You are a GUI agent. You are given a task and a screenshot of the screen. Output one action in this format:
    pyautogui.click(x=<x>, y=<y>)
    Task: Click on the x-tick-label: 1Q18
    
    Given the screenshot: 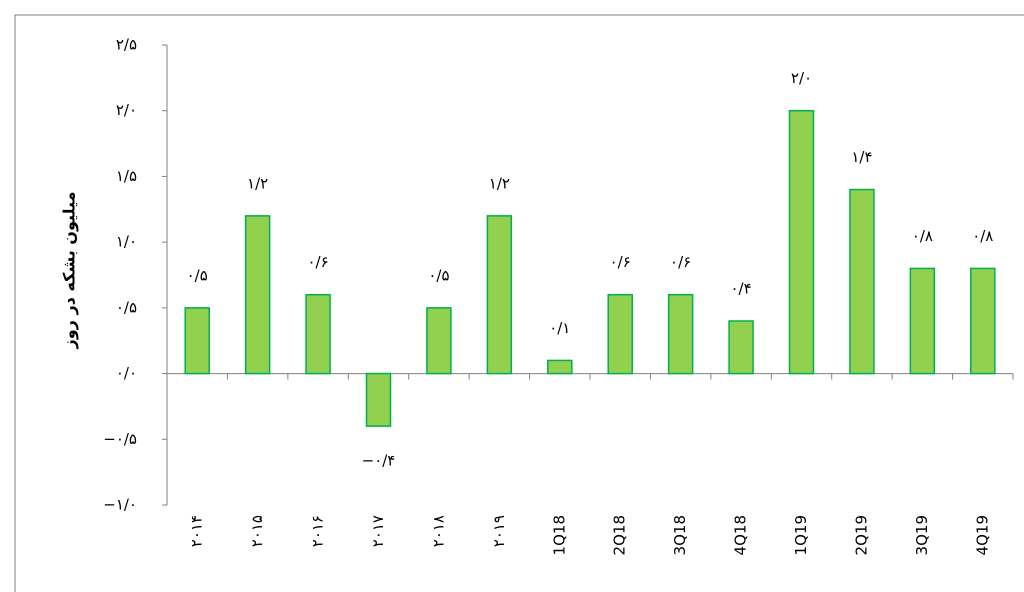 What is the action you would take?
    pyautogui.click(x=559, y=535)
    